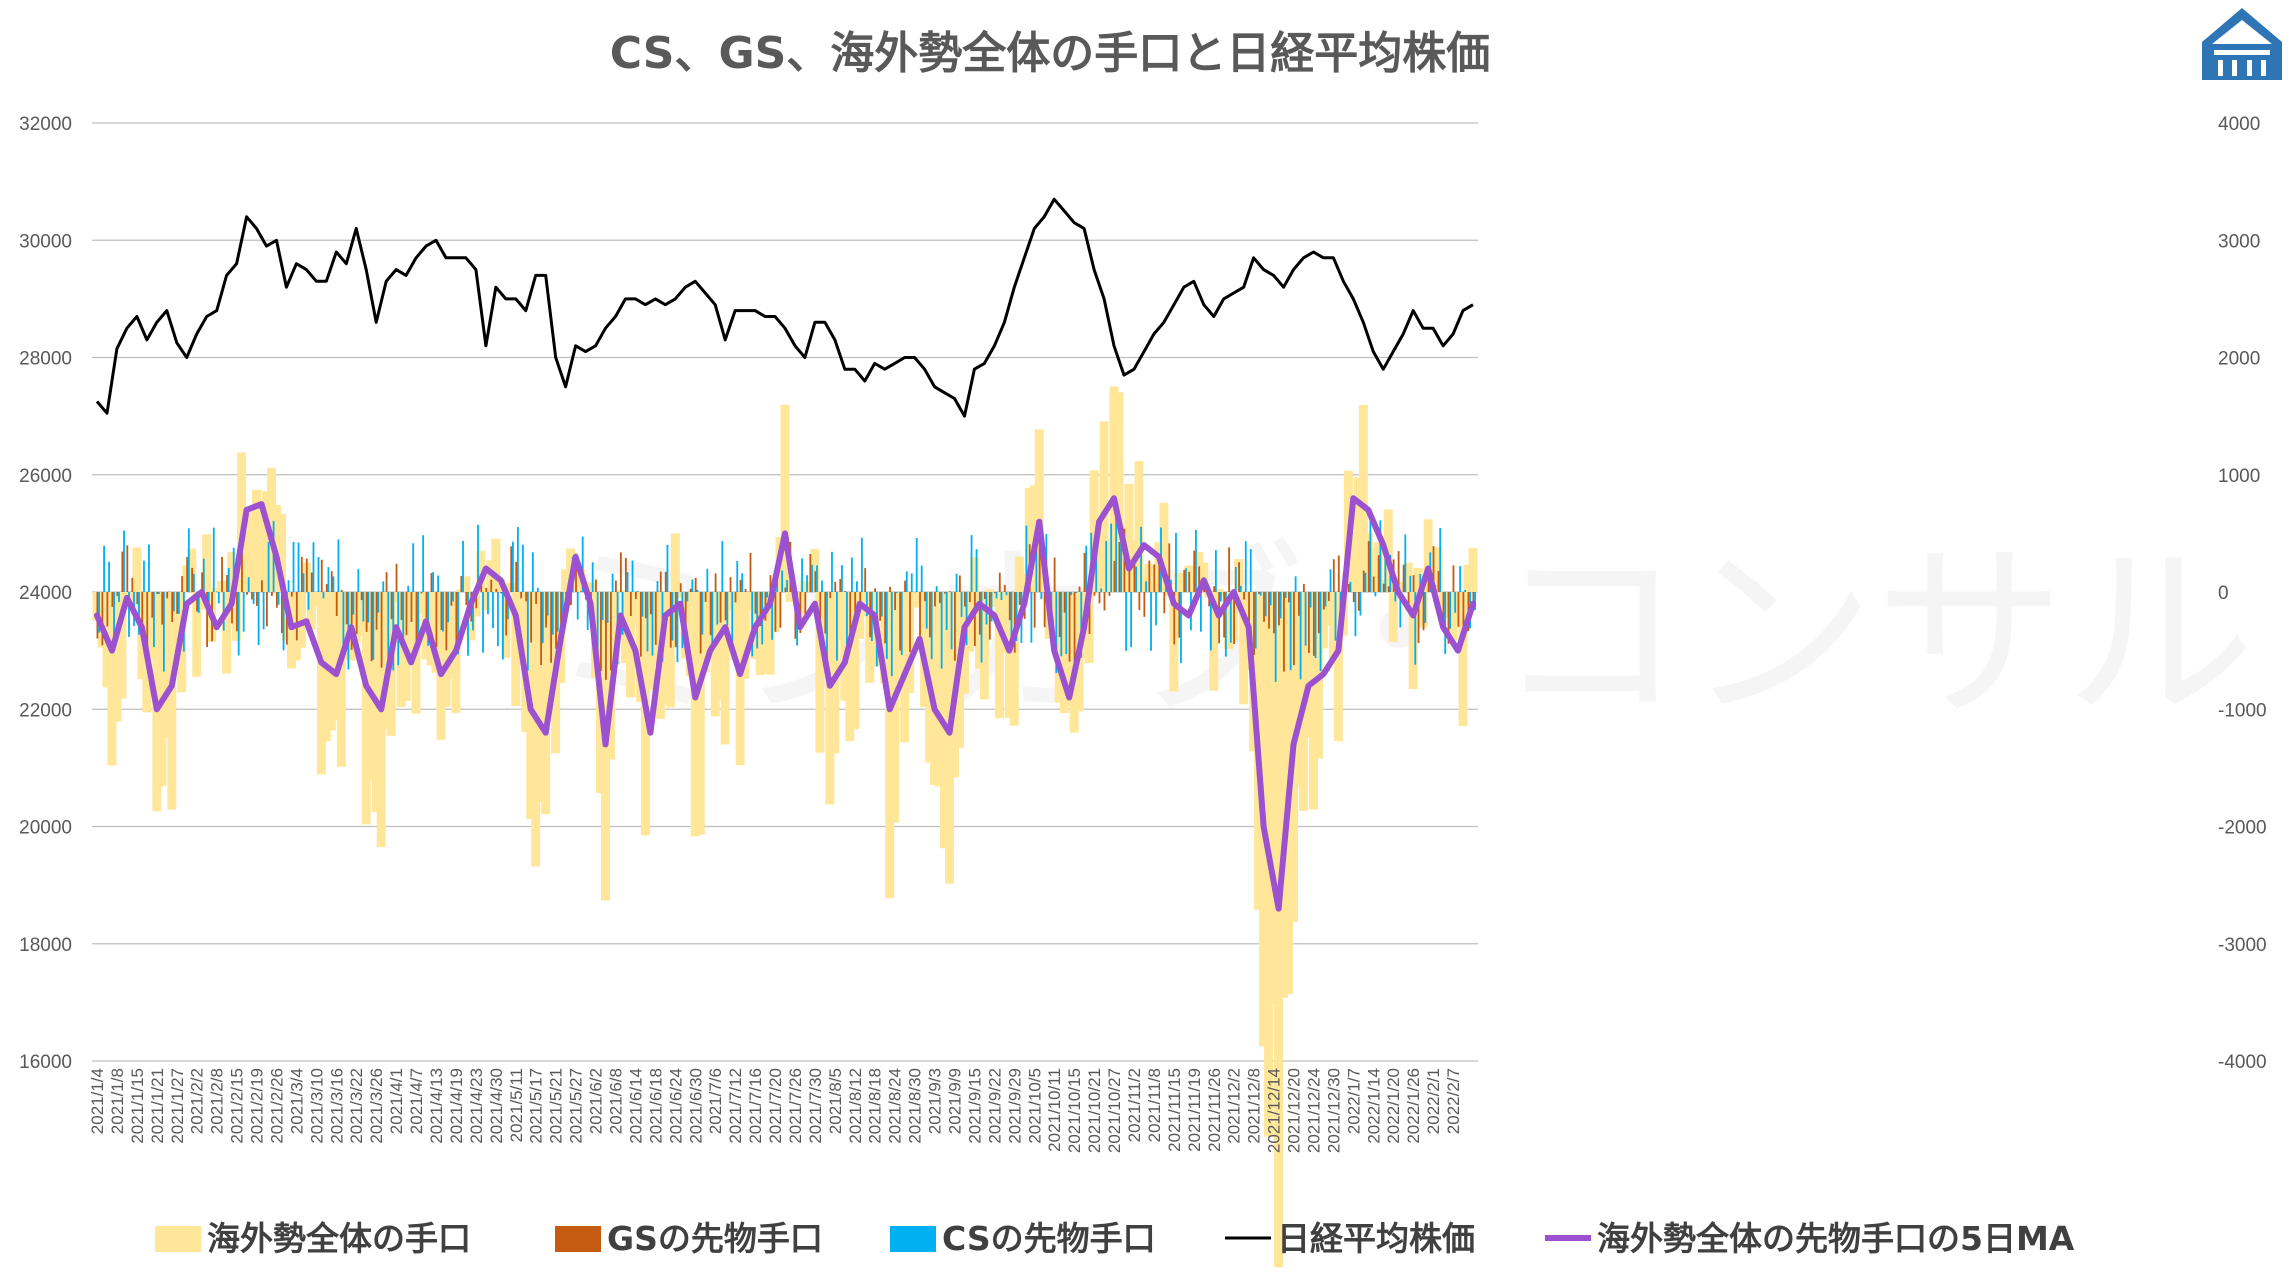  What do you see at coordinates (45, 593) in the screenshot?
I see `y-left-tick-label: 24000` at bounding box center [45, 593].